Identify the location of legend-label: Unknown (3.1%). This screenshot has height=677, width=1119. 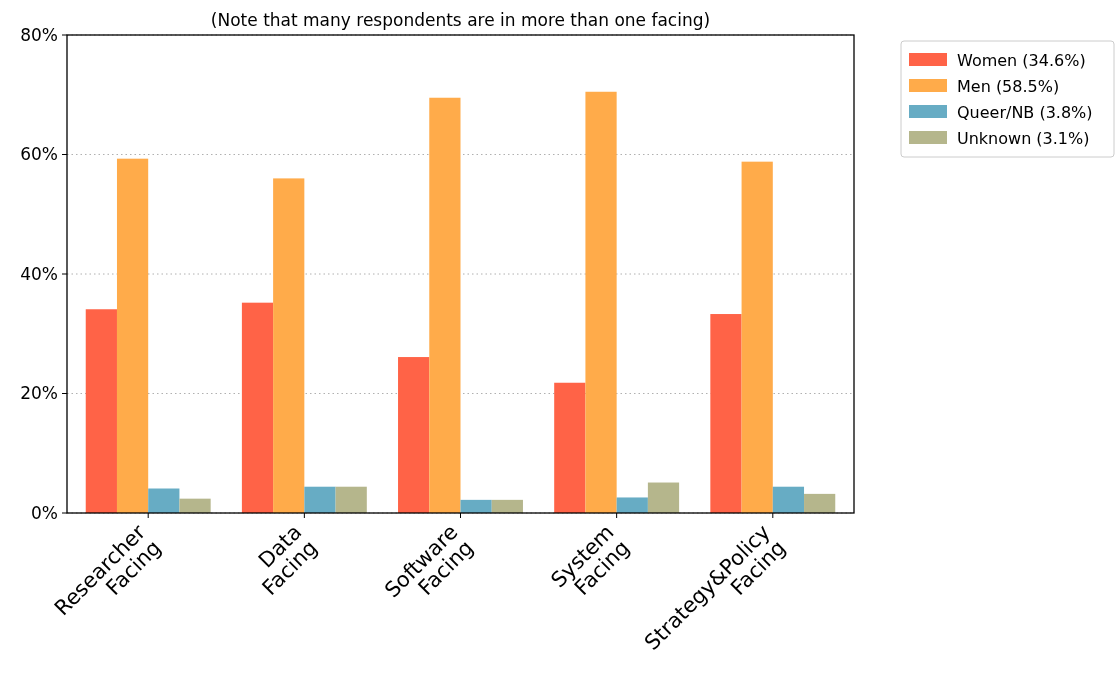
(1023, 138).